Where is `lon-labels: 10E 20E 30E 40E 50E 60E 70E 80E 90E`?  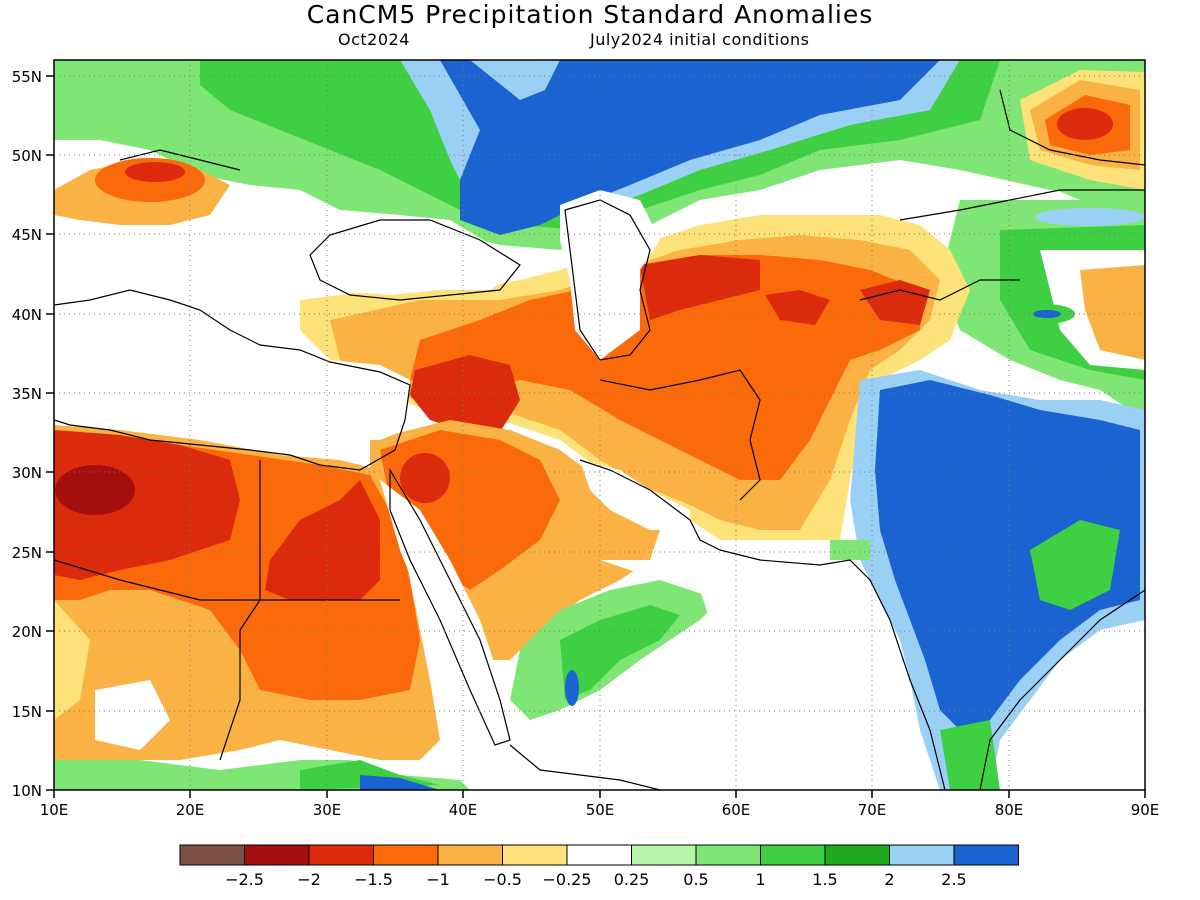 lon-labels: 10E 20E 30E 40E 50E 60E 70E 80E 90E is located at coordinates (600, 810).